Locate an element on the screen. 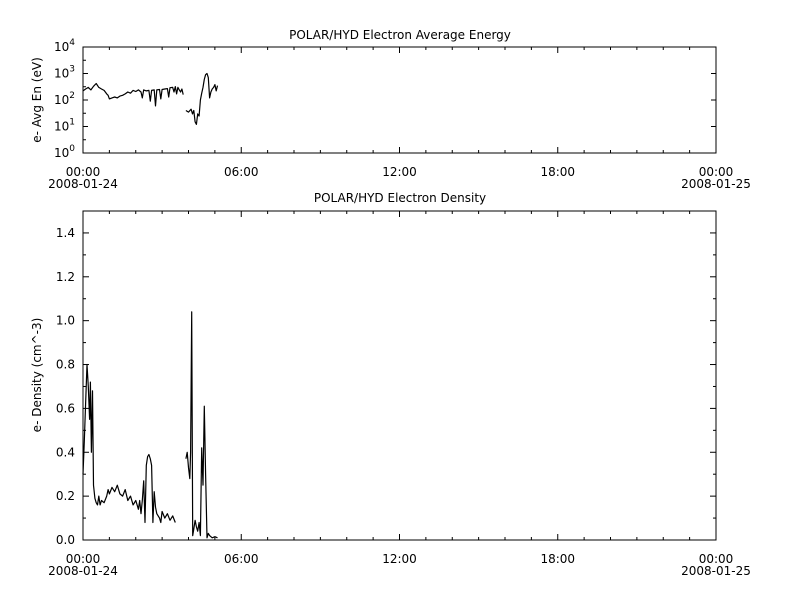  y-tick-exponent: 3 is located at coordinates (72, 70).